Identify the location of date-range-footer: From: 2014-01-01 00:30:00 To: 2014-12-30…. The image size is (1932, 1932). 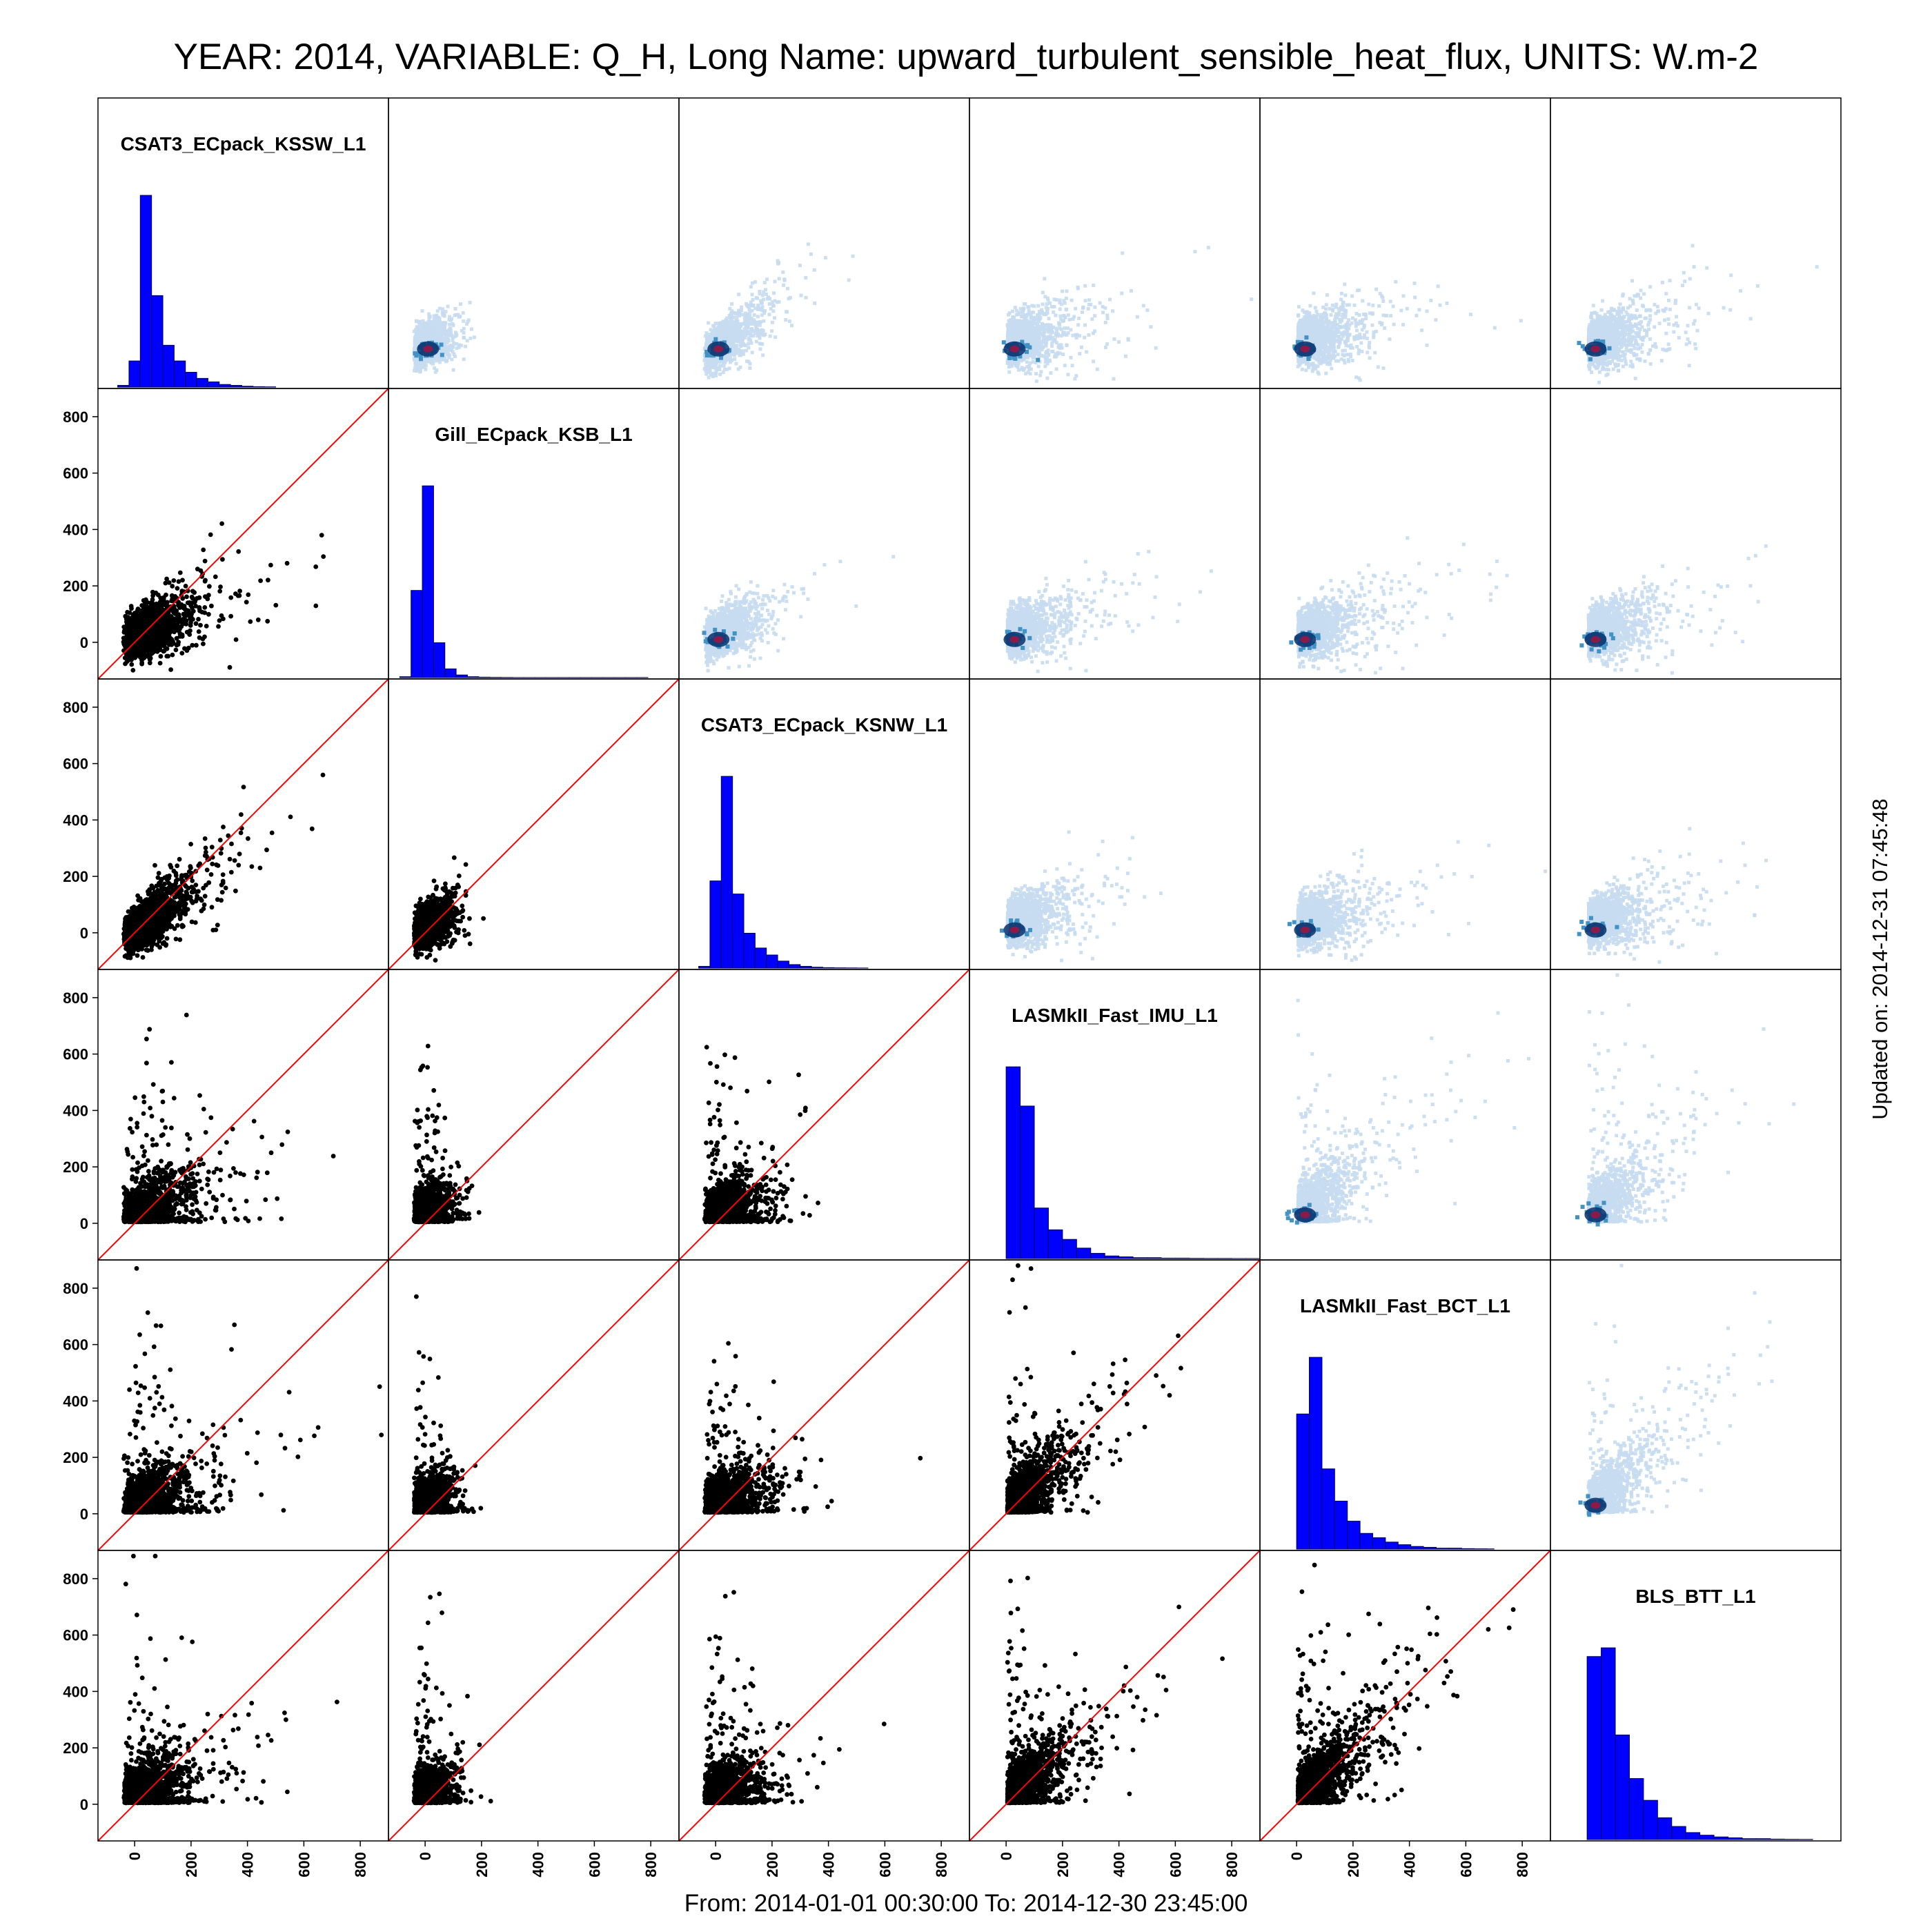
(966, 1903).